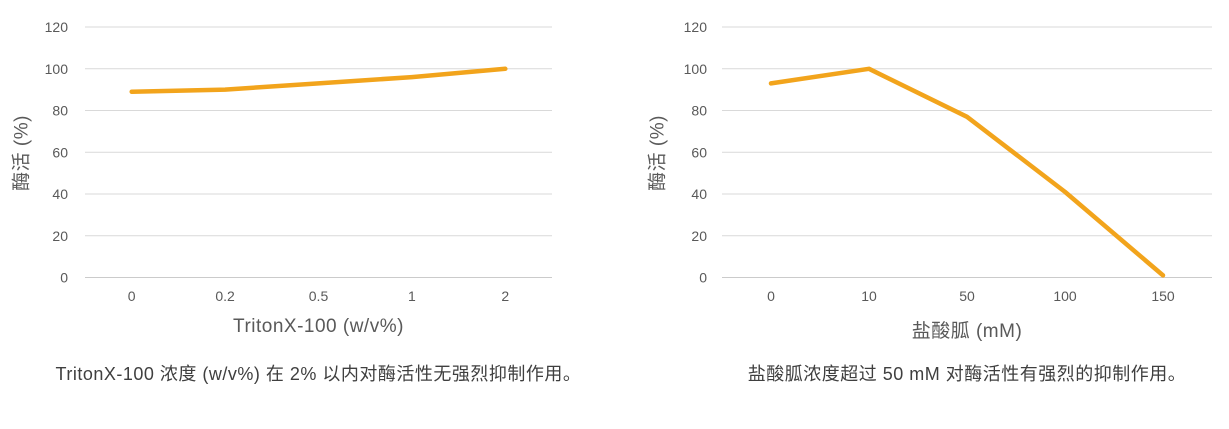  What do you see at coordinates (967, 331) in the screenshot?
I see `x-axis-title: 盐酸胍 (mM)` at bounding box center [967, 331].